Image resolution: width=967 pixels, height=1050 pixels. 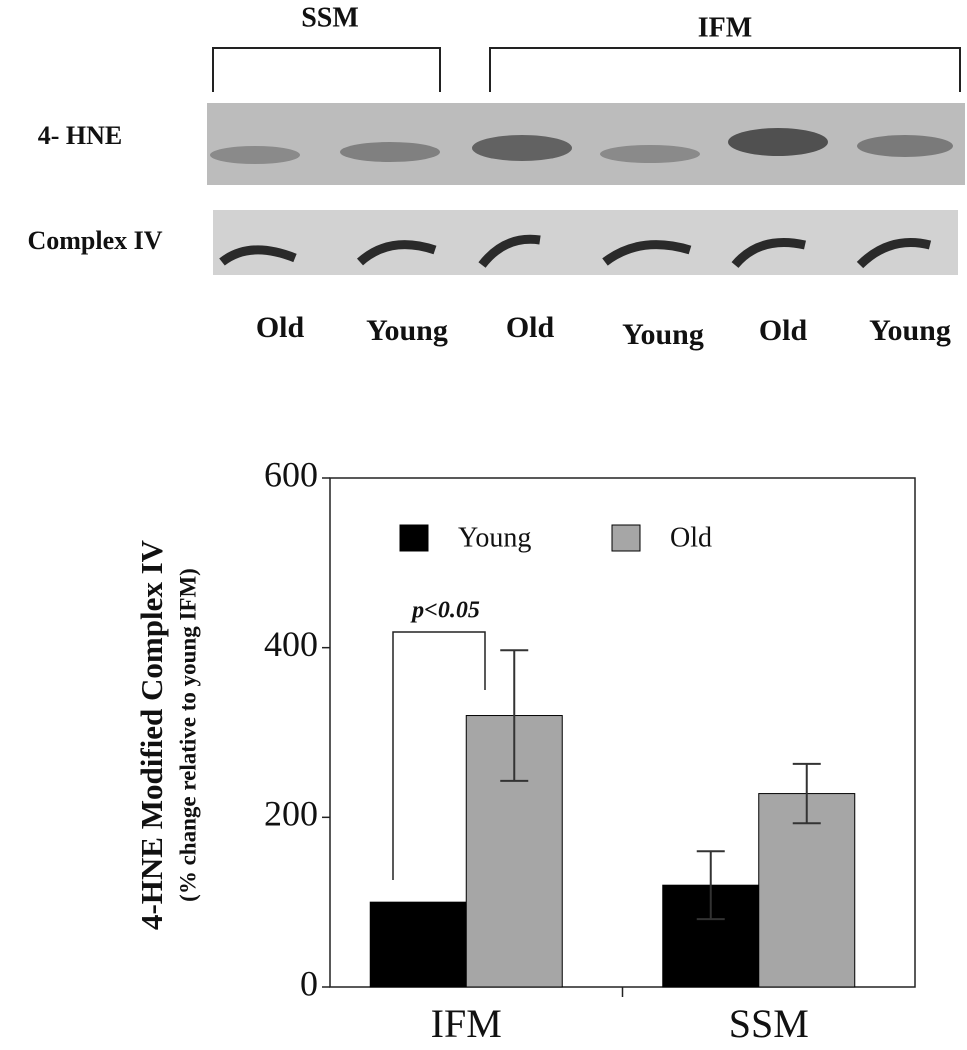 What do you see at coordinates (326, 69) in the screenshot?
I see `ssm-bracket` at bounding box center [326, 69].